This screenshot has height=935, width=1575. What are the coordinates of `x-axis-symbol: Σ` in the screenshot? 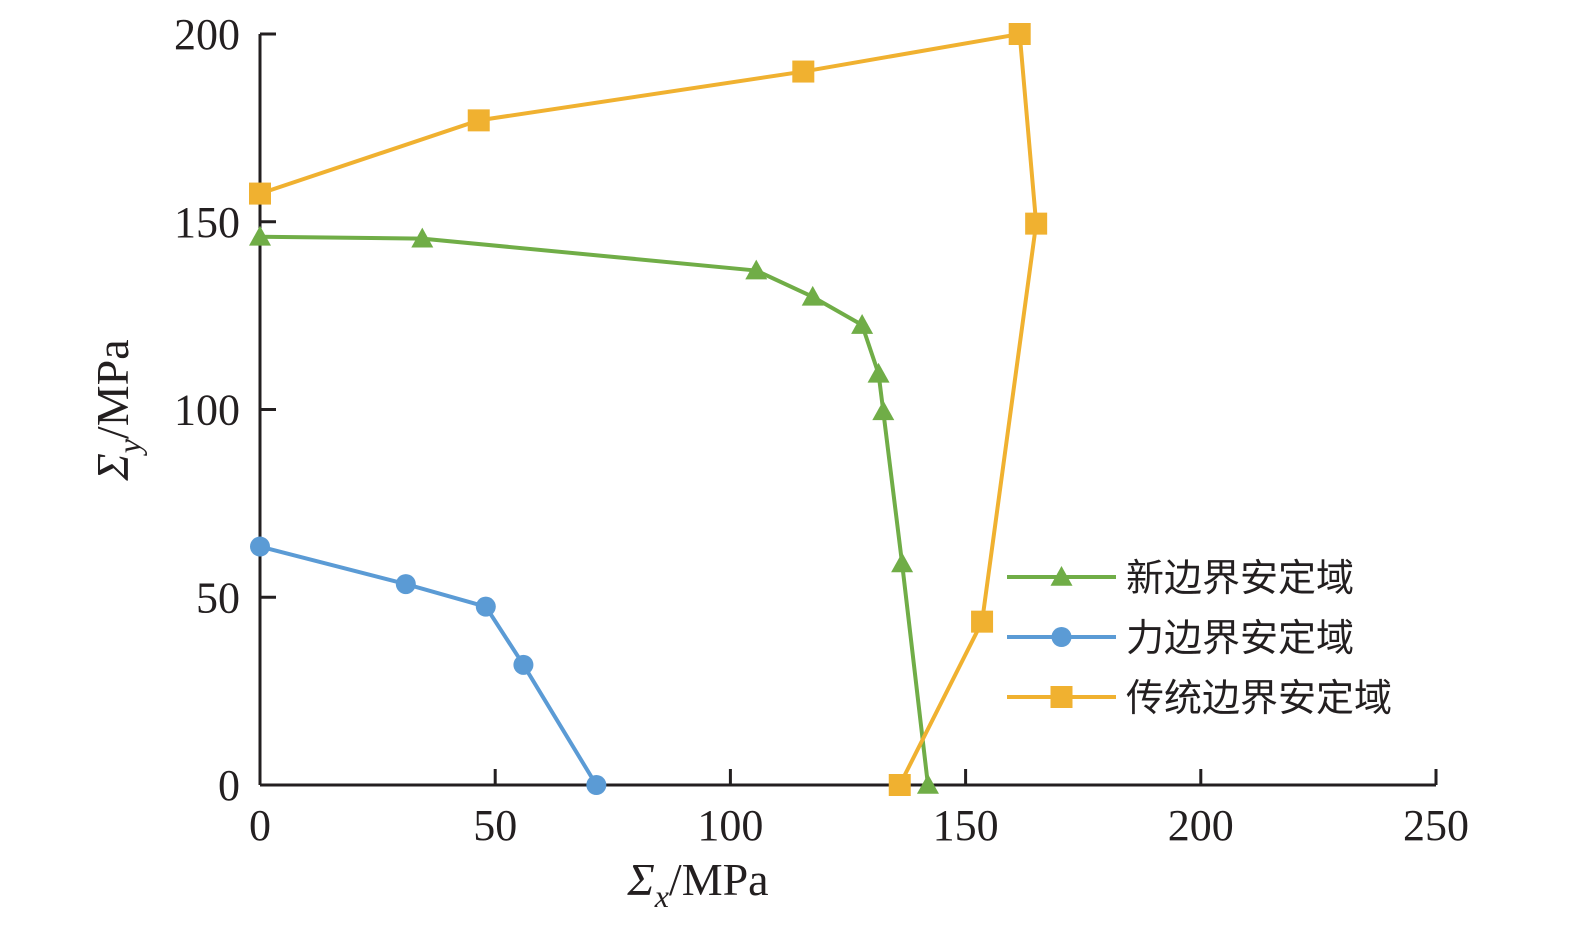 It's located at (640, 879).